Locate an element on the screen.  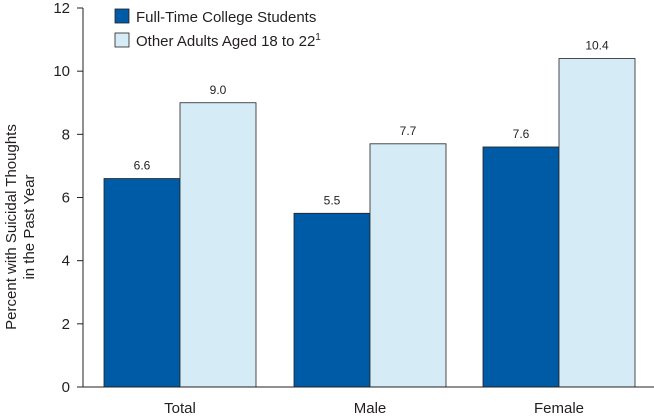
y-tick-label: 6 is located at coordinates (66, 198).